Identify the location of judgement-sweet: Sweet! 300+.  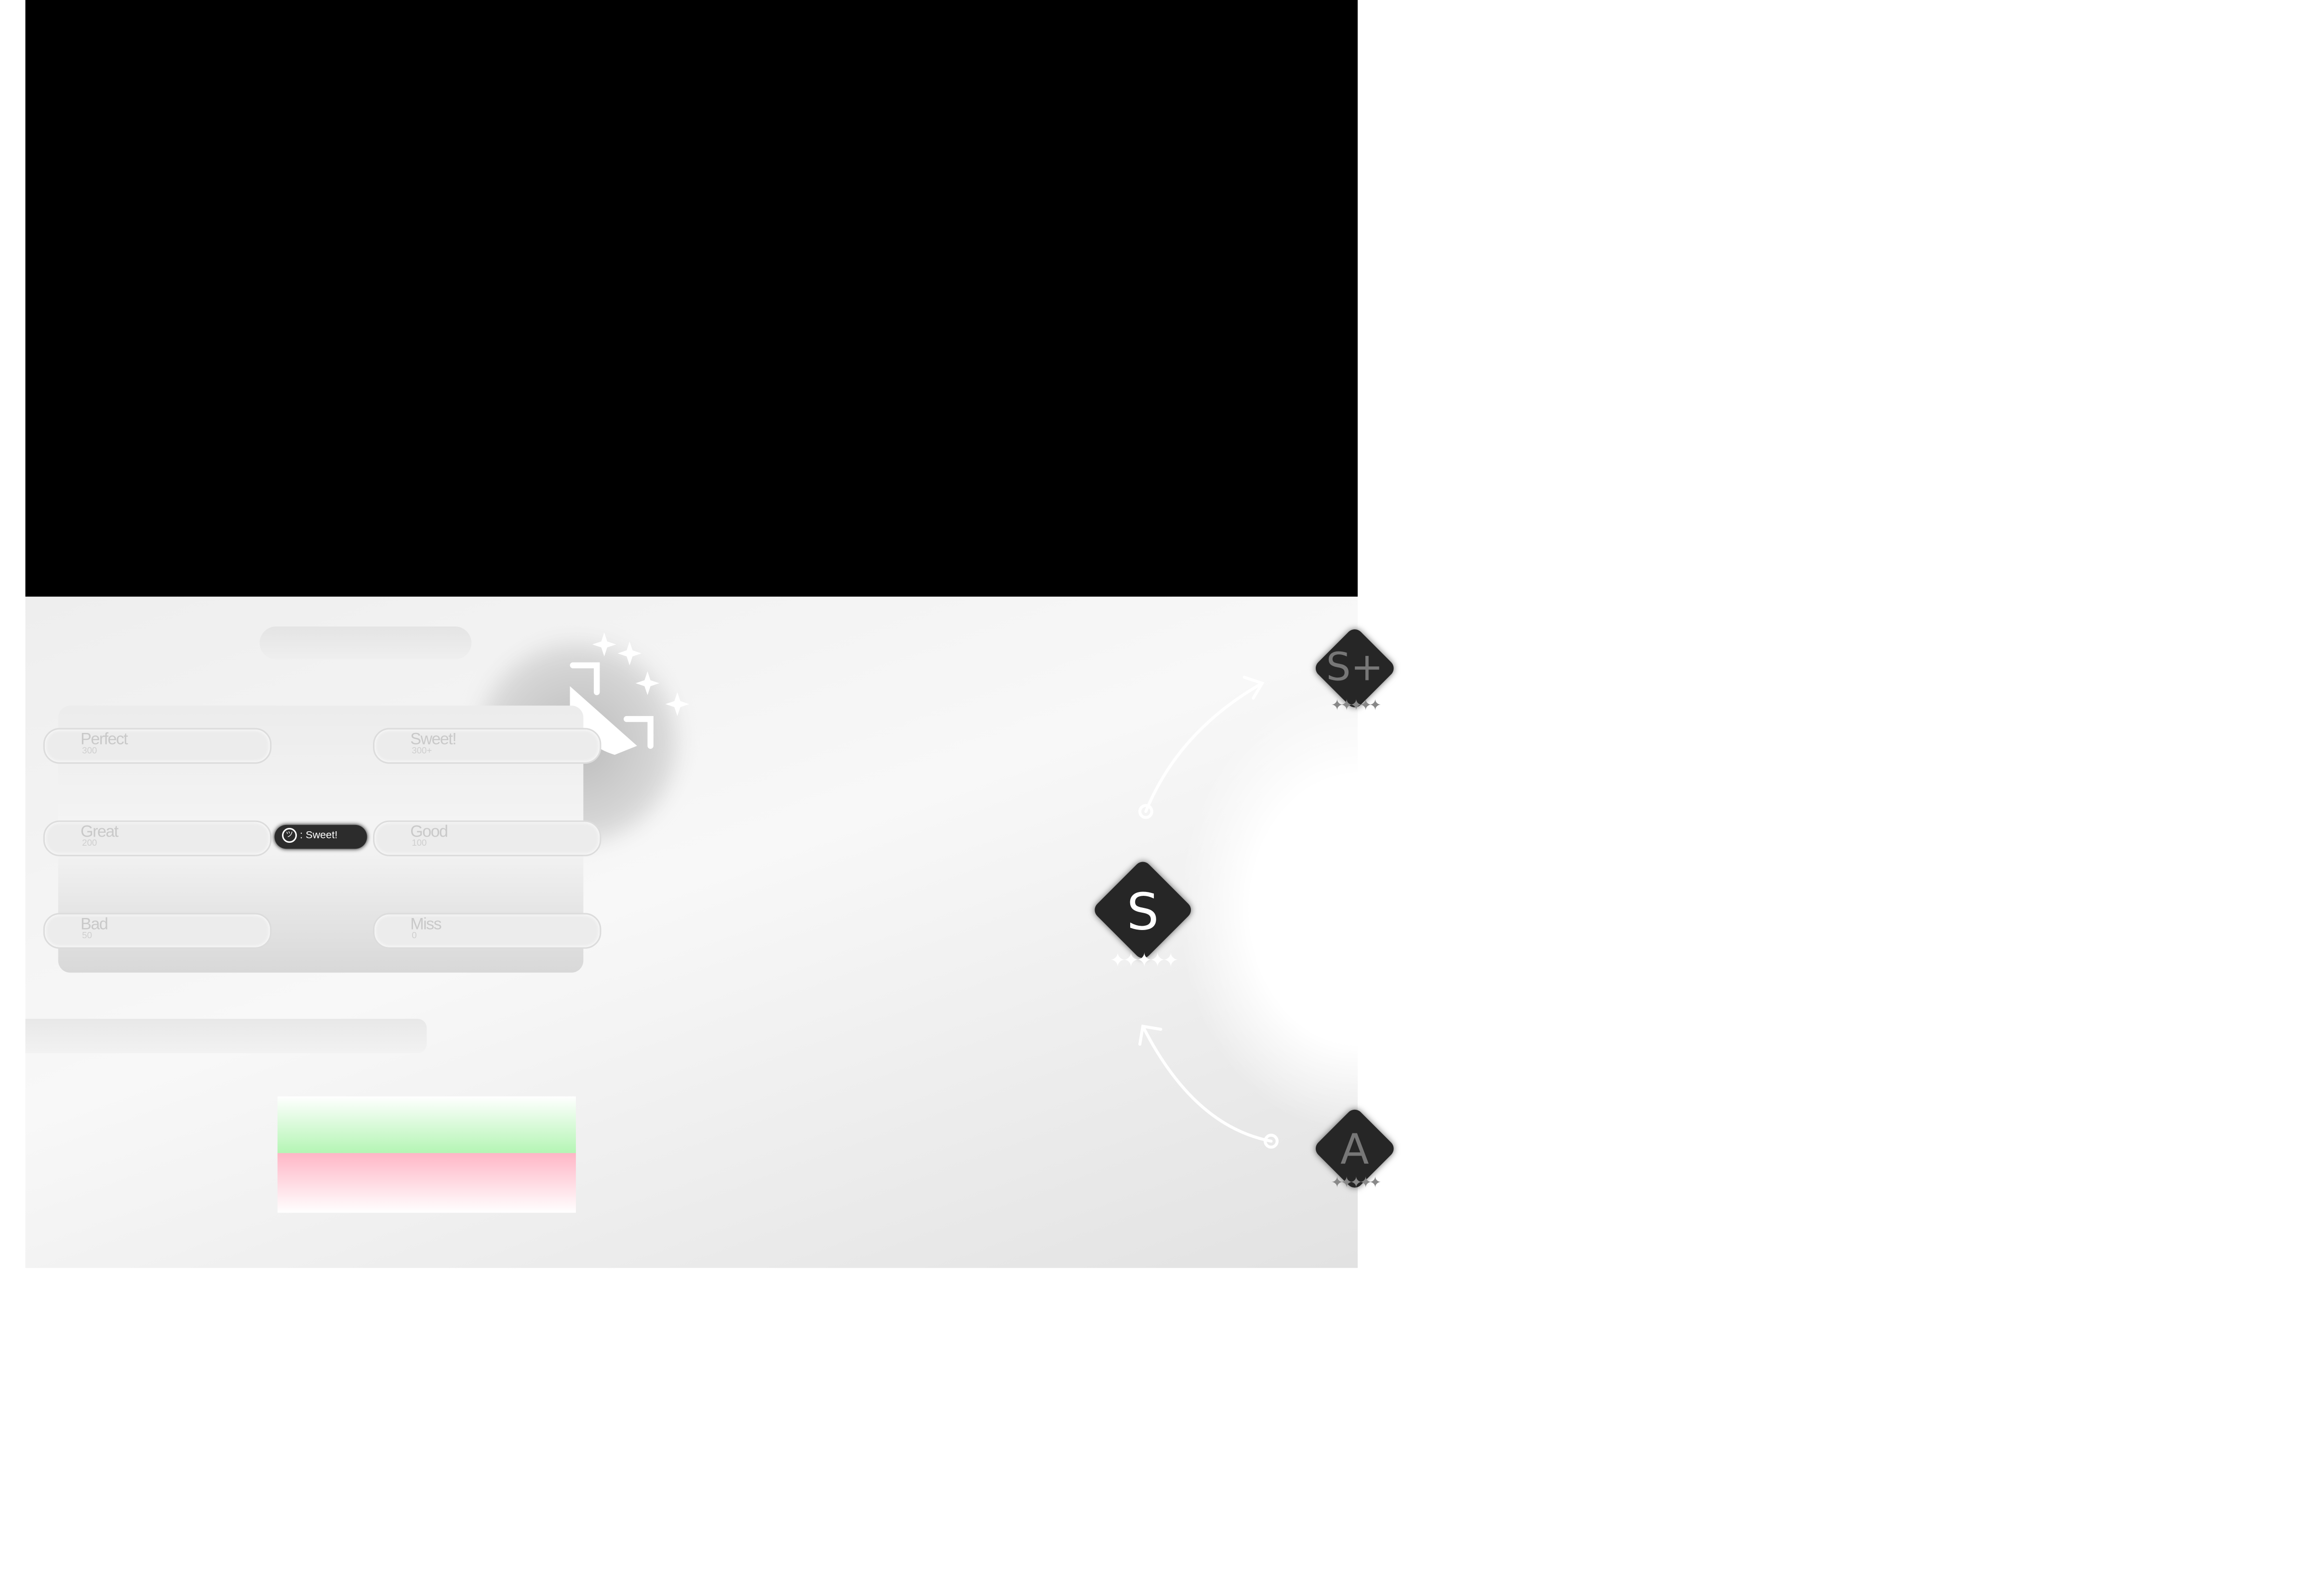
(487, 746).